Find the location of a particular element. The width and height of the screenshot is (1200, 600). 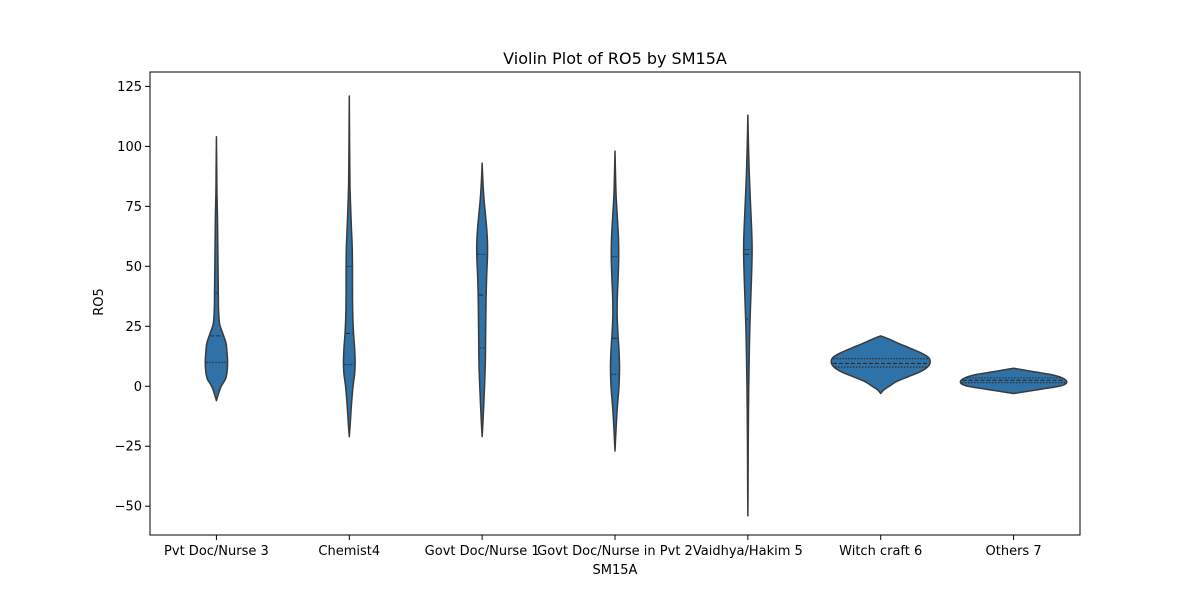

x-axis-label: SM15A is located at coordinates (615, 570).